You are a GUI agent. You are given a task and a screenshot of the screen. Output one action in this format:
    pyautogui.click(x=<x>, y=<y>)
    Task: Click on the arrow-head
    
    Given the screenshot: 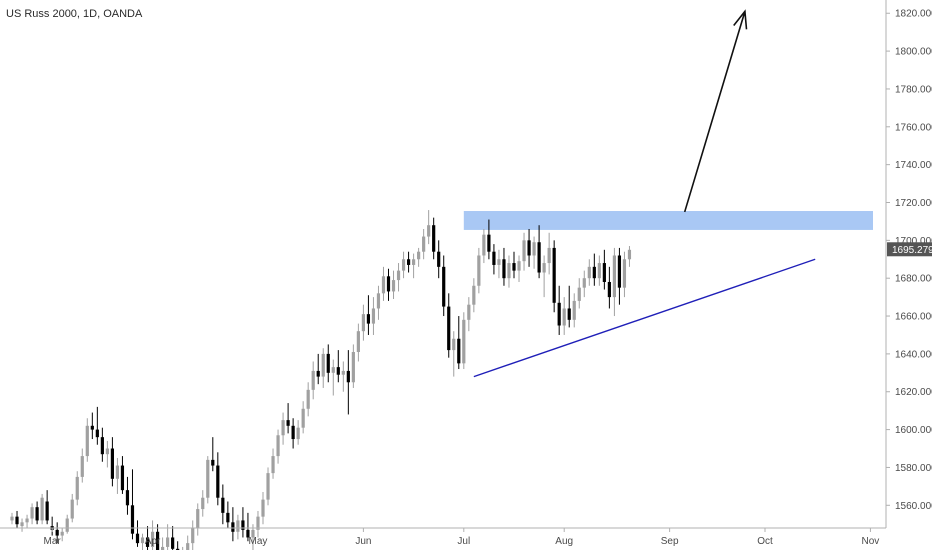 What is the action you would take?
    pyautogui.click(x=740, y=19)
    